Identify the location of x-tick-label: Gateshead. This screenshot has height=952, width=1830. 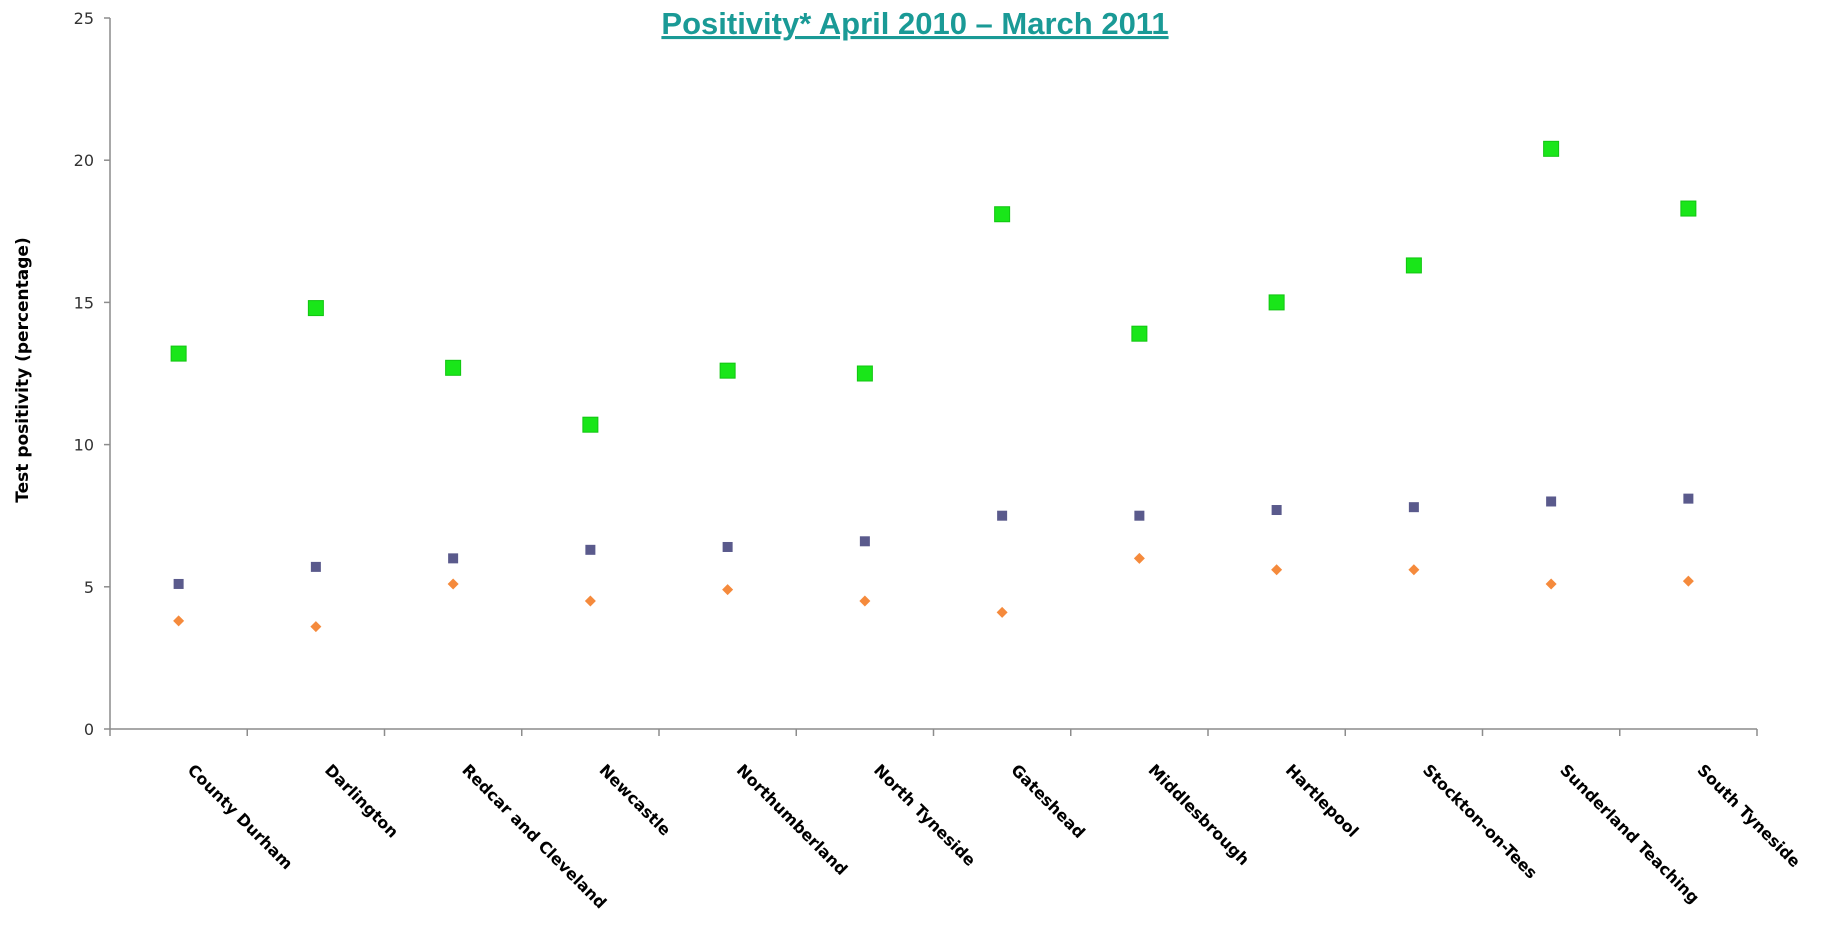
(1048, 801).